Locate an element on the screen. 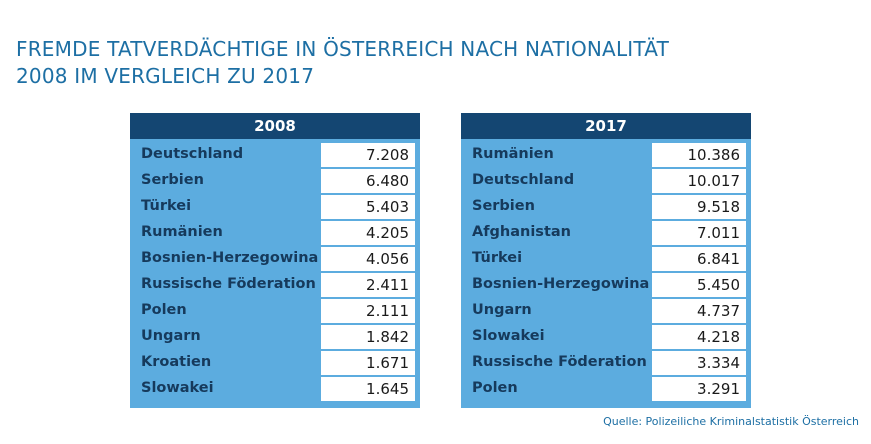 This screenshot has height=444, width=871. count-value: 1.671 is located at coordinates (368, 362).